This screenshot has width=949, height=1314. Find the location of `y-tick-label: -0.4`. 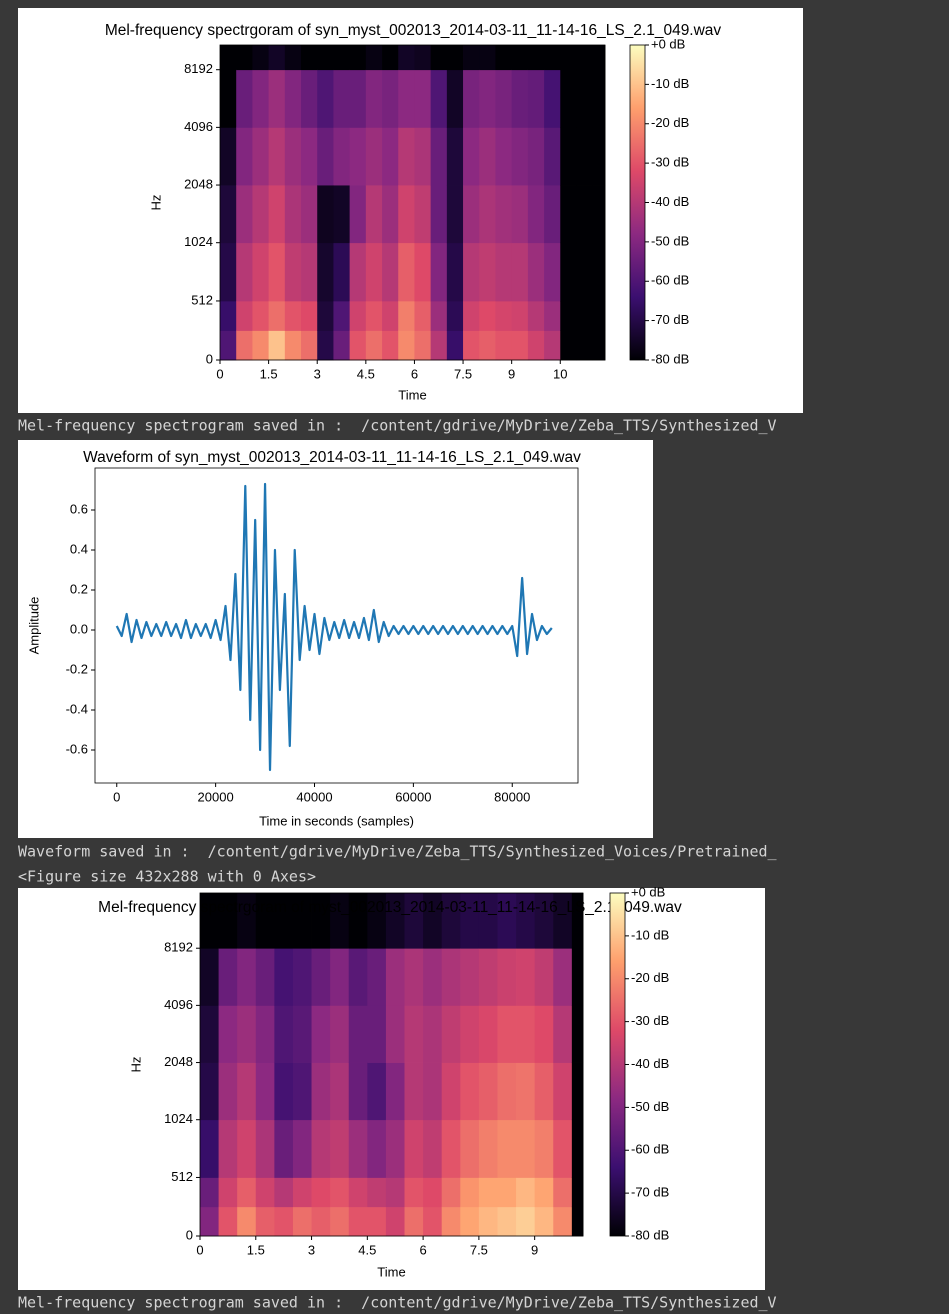

y-tick-label: -0.4 is located at coordinates (77, 708).